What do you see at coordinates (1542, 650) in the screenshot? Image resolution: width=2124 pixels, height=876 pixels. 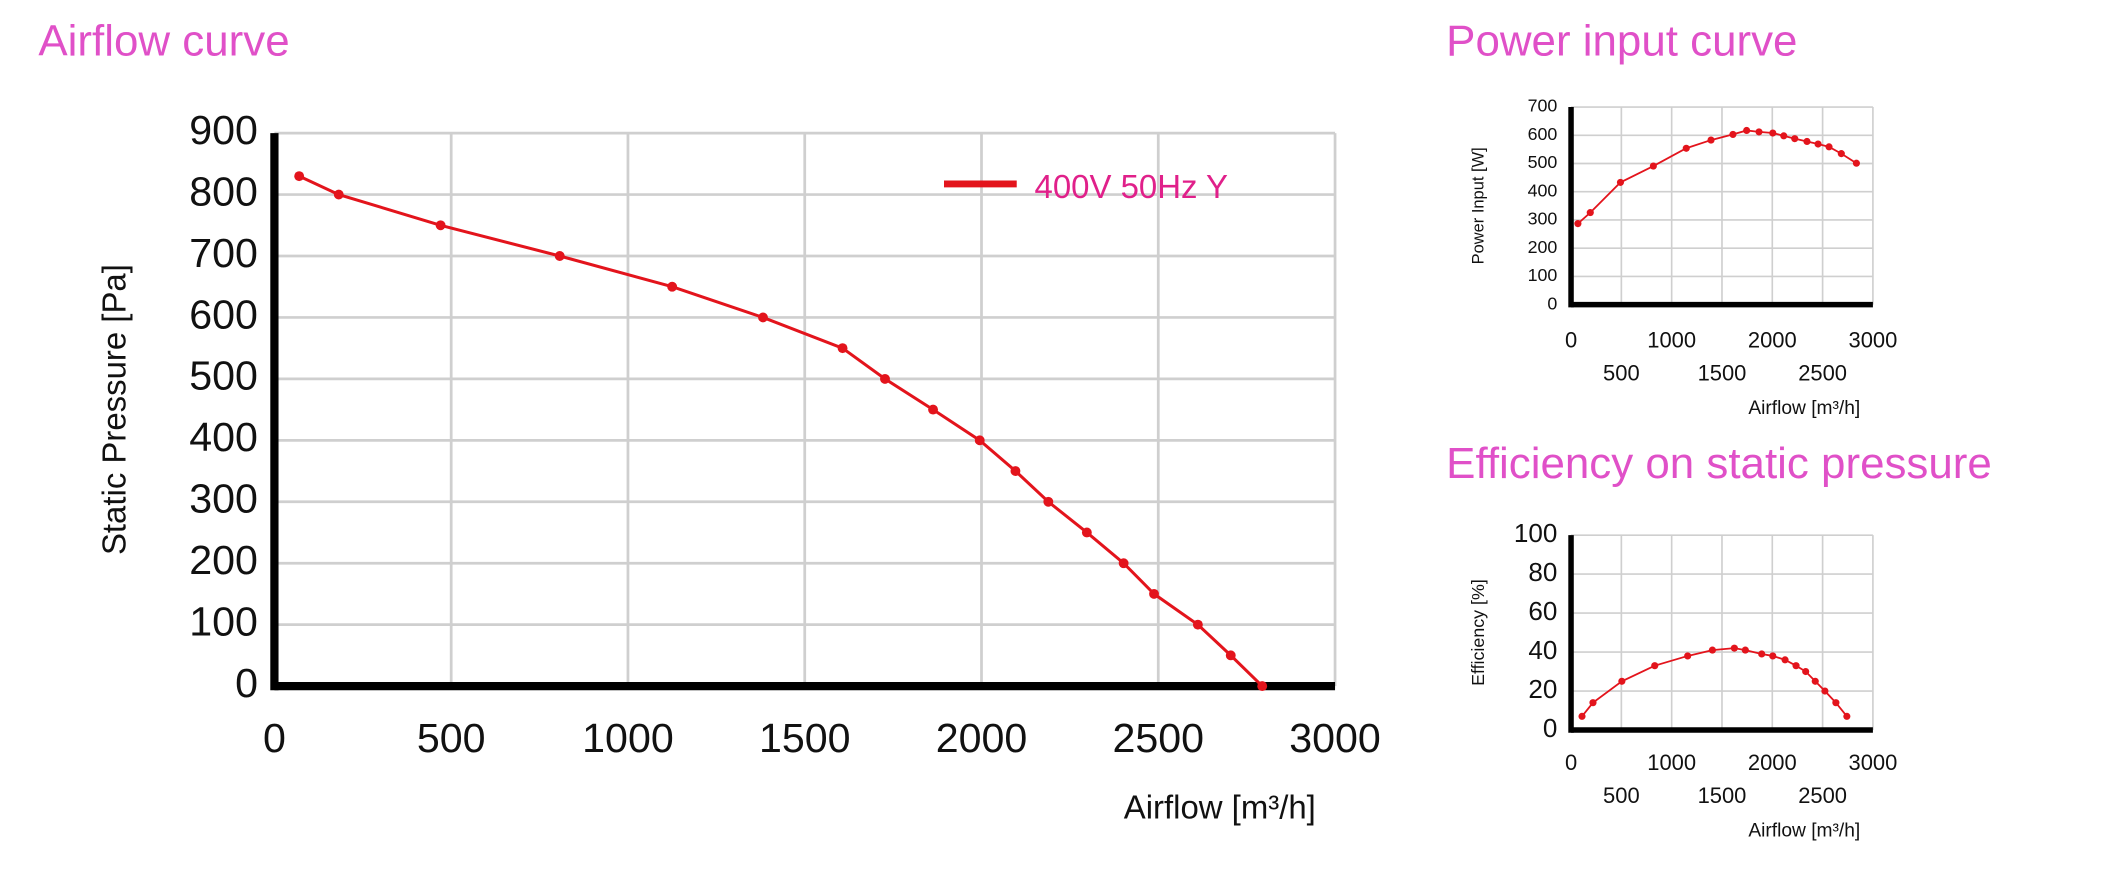 I see `y-tick-label: 40` at bounding box center [1542, 650].